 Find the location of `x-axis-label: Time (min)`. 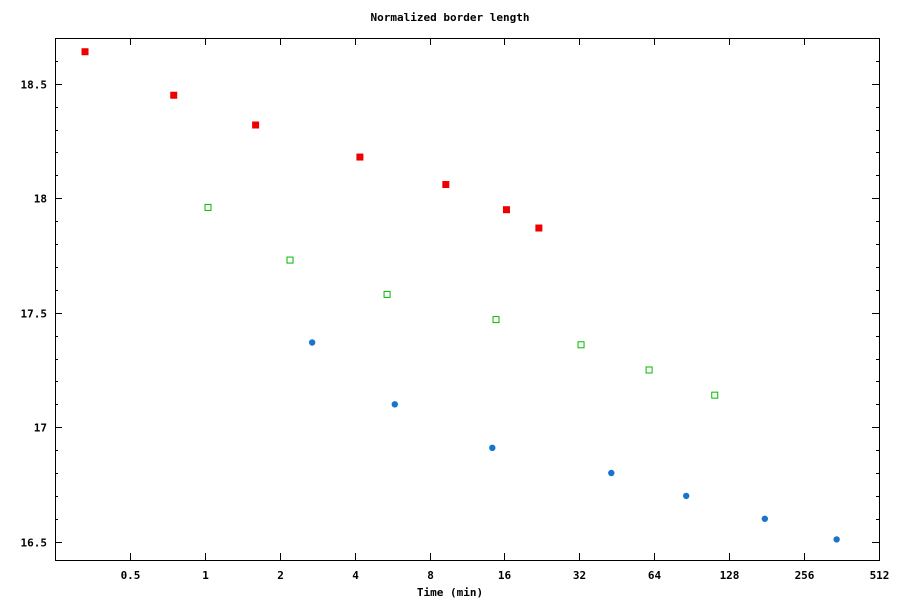

x-axis-label: Time (min) is located at coordinates (450, 592).